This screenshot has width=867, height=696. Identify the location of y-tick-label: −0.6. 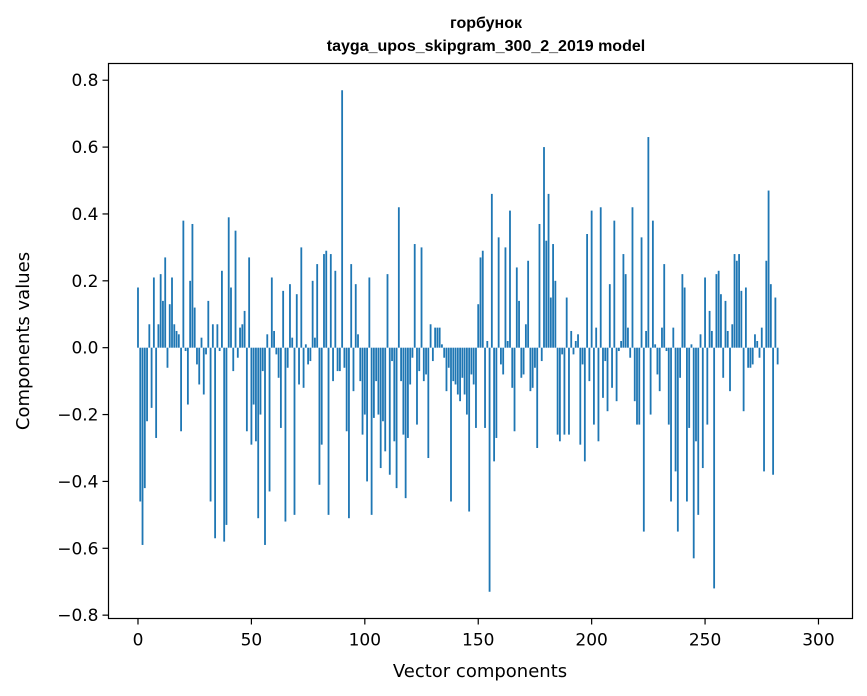
(77, 549).